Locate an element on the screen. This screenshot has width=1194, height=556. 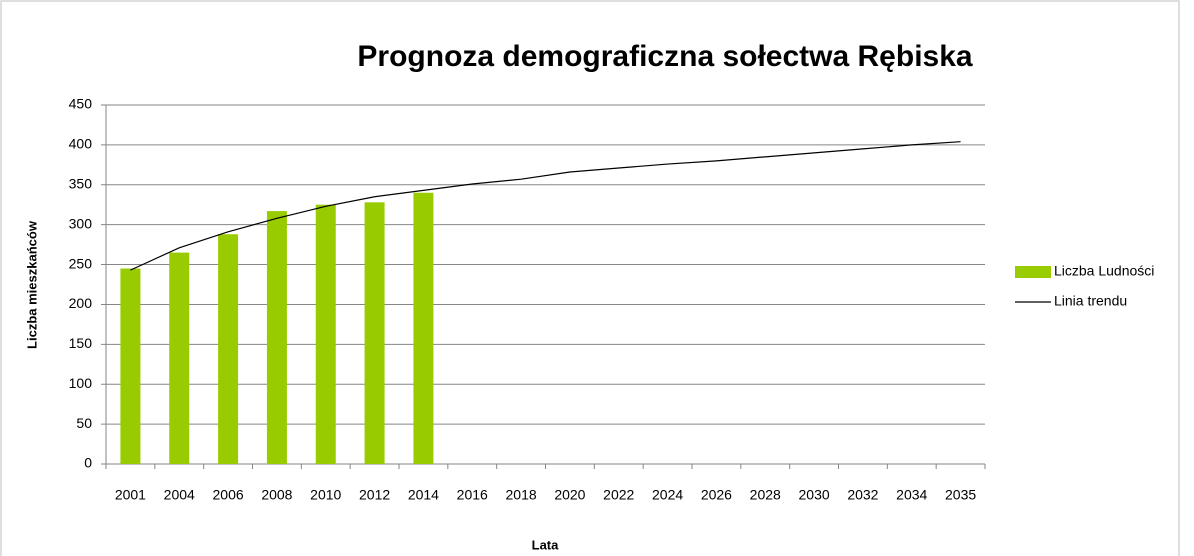
legend-label: Liczba Ludności is located at coordinates (1104, 271).